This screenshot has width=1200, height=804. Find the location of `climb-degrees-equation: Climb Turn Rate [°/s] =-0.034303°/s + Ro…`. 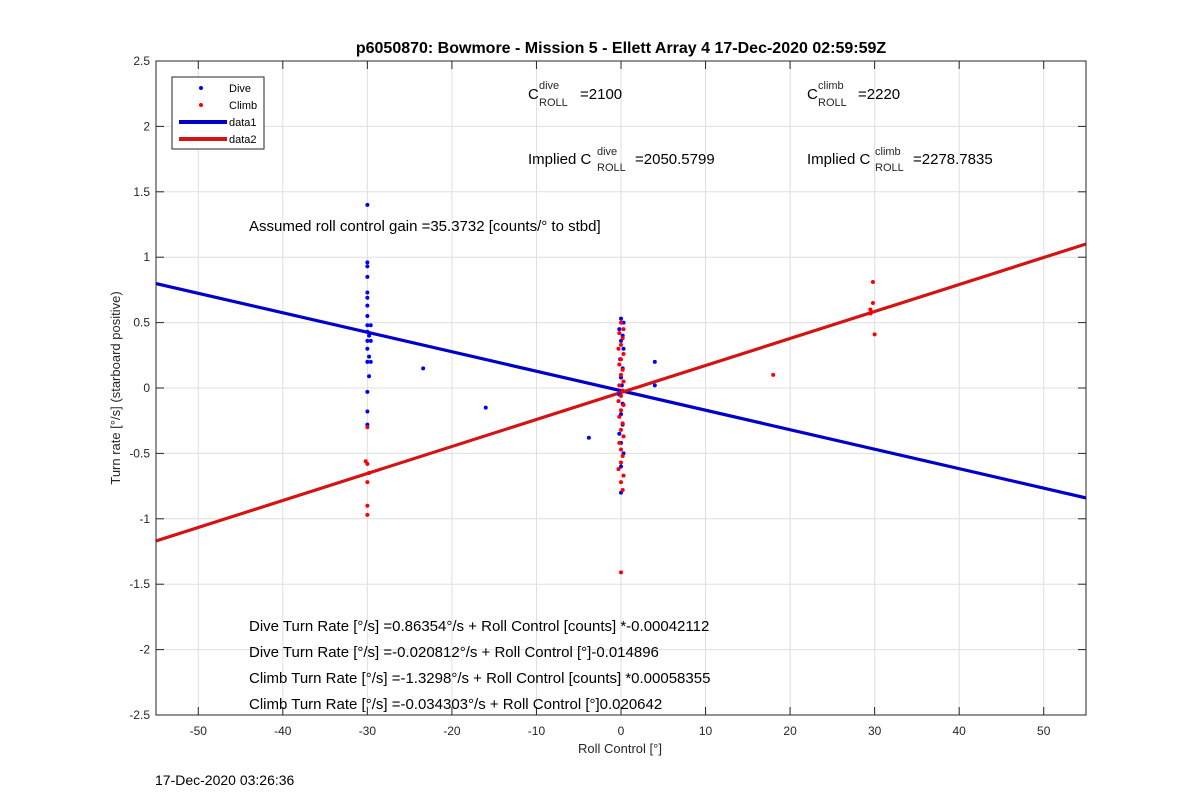

climb-degrees-equation: Climb Turn Rate [°/s] =-0.034303°/s + Ro… is located at coordinates (455, 704).